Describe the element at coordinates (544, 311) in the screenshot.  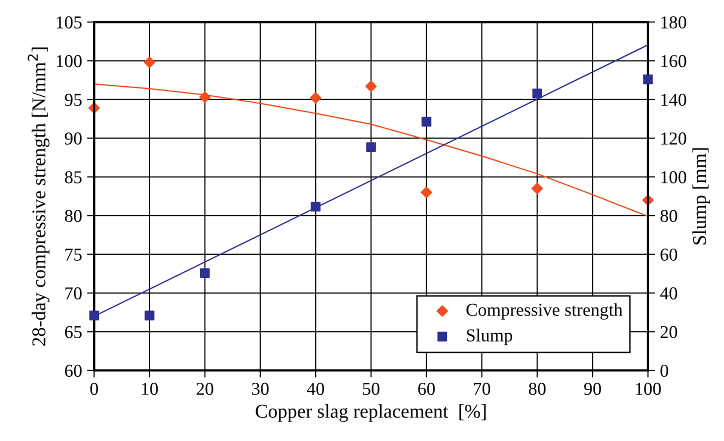
I see `legend-label: Compressive strength` at that location.